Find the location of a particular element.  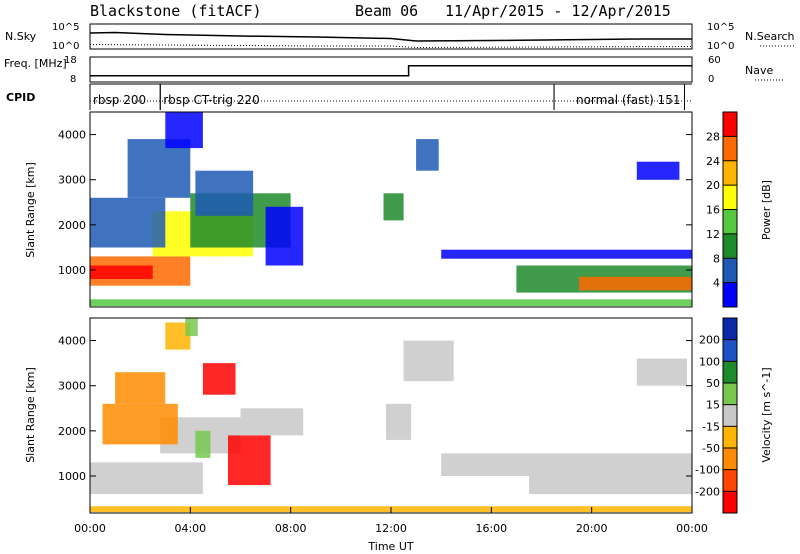

colorbar-tick-label: 8 is located at coordinates (716, 258).